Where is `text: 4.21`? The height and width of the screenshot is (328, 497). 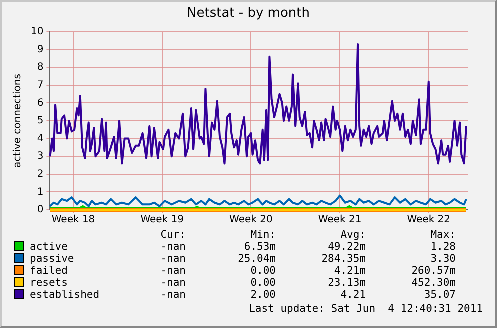 text: 4.21 is located at coordinates (353, 294).